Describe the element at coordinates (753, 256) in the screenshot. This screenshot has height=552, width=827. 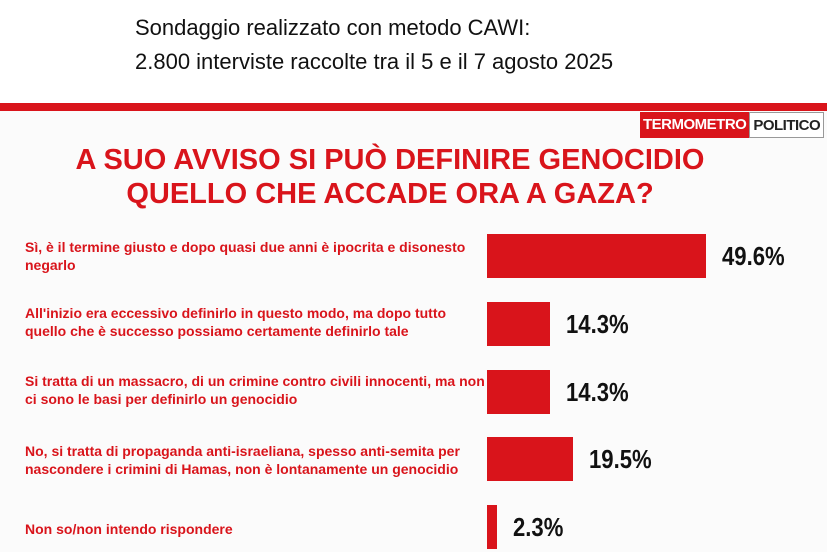
I see `value-label: 49.6%` at that location.